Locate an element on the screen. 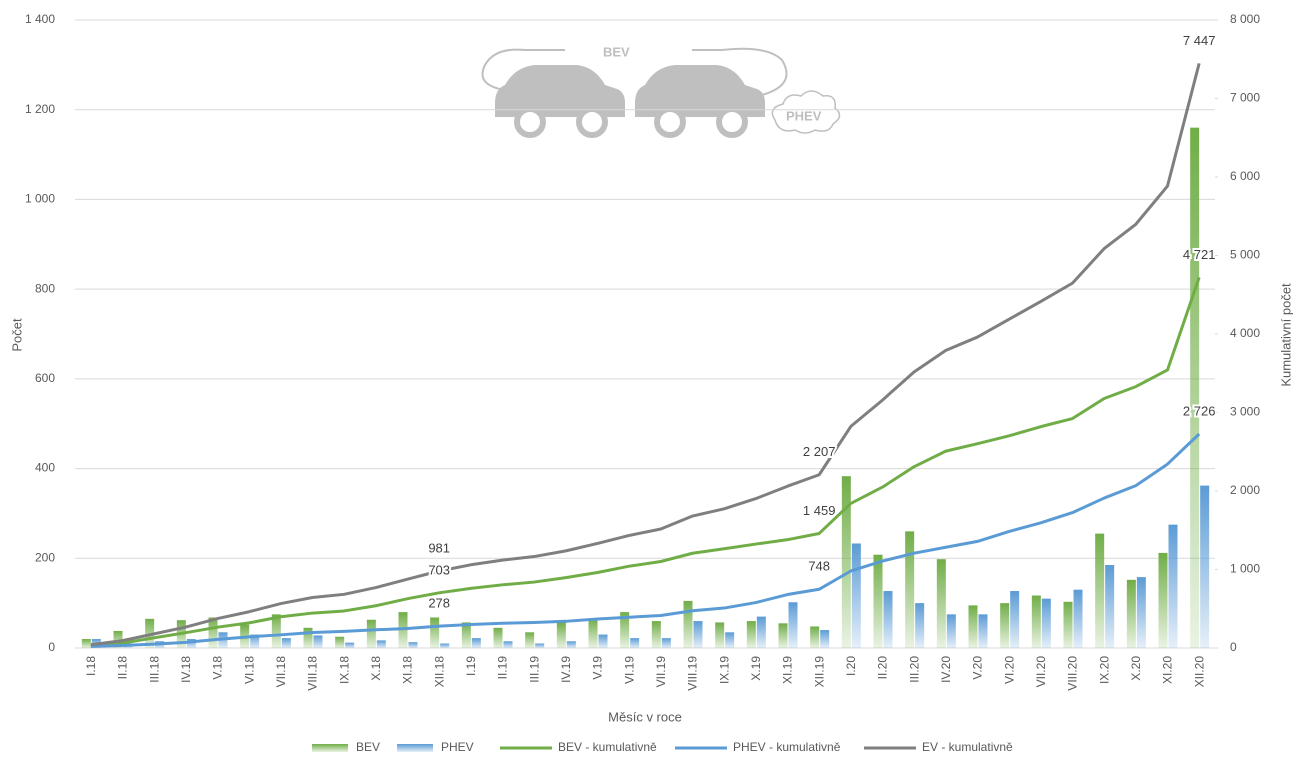  illustration: BEV PHEV is located at coordinates (661, 91).